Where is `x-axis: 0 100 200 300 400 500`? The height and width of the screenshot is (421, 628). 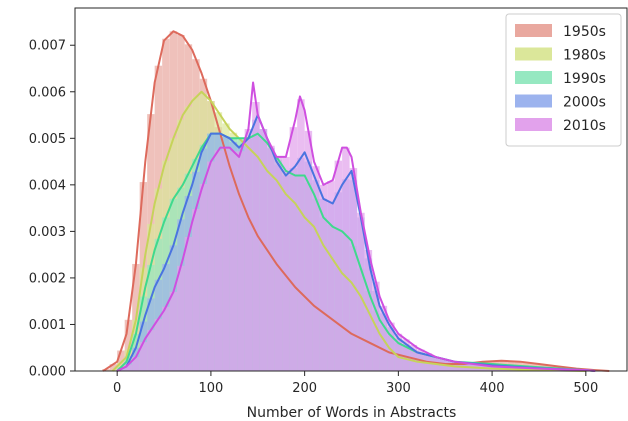 x-axis: 0 100 200 300 400 500 is located at coordinates (355, 383).